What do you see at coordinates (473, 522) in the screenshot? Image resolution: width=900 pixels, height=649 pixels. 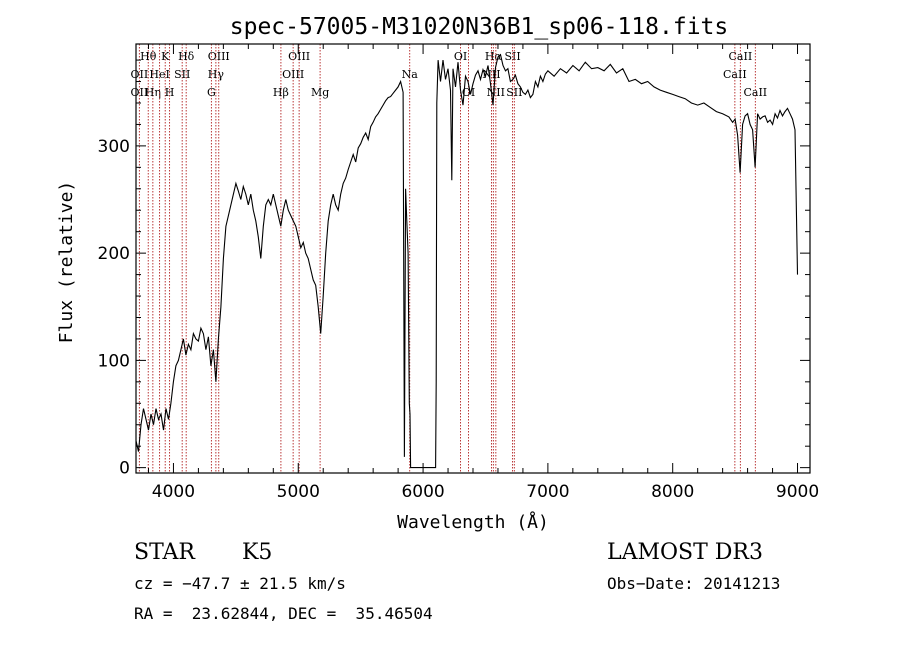 I see `x-axis-label: Wavelength (Å)` at bounding box center [473, 522].